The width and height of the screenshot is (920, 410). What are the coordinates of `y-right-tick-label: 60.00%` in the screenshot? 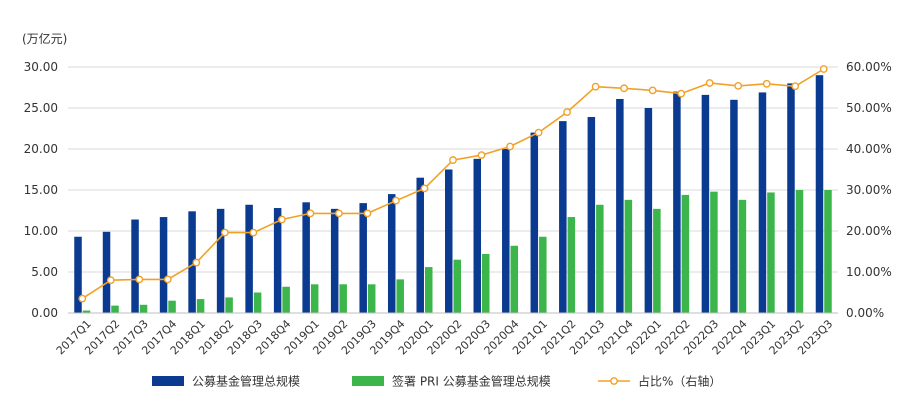 It's located at (869, 67).